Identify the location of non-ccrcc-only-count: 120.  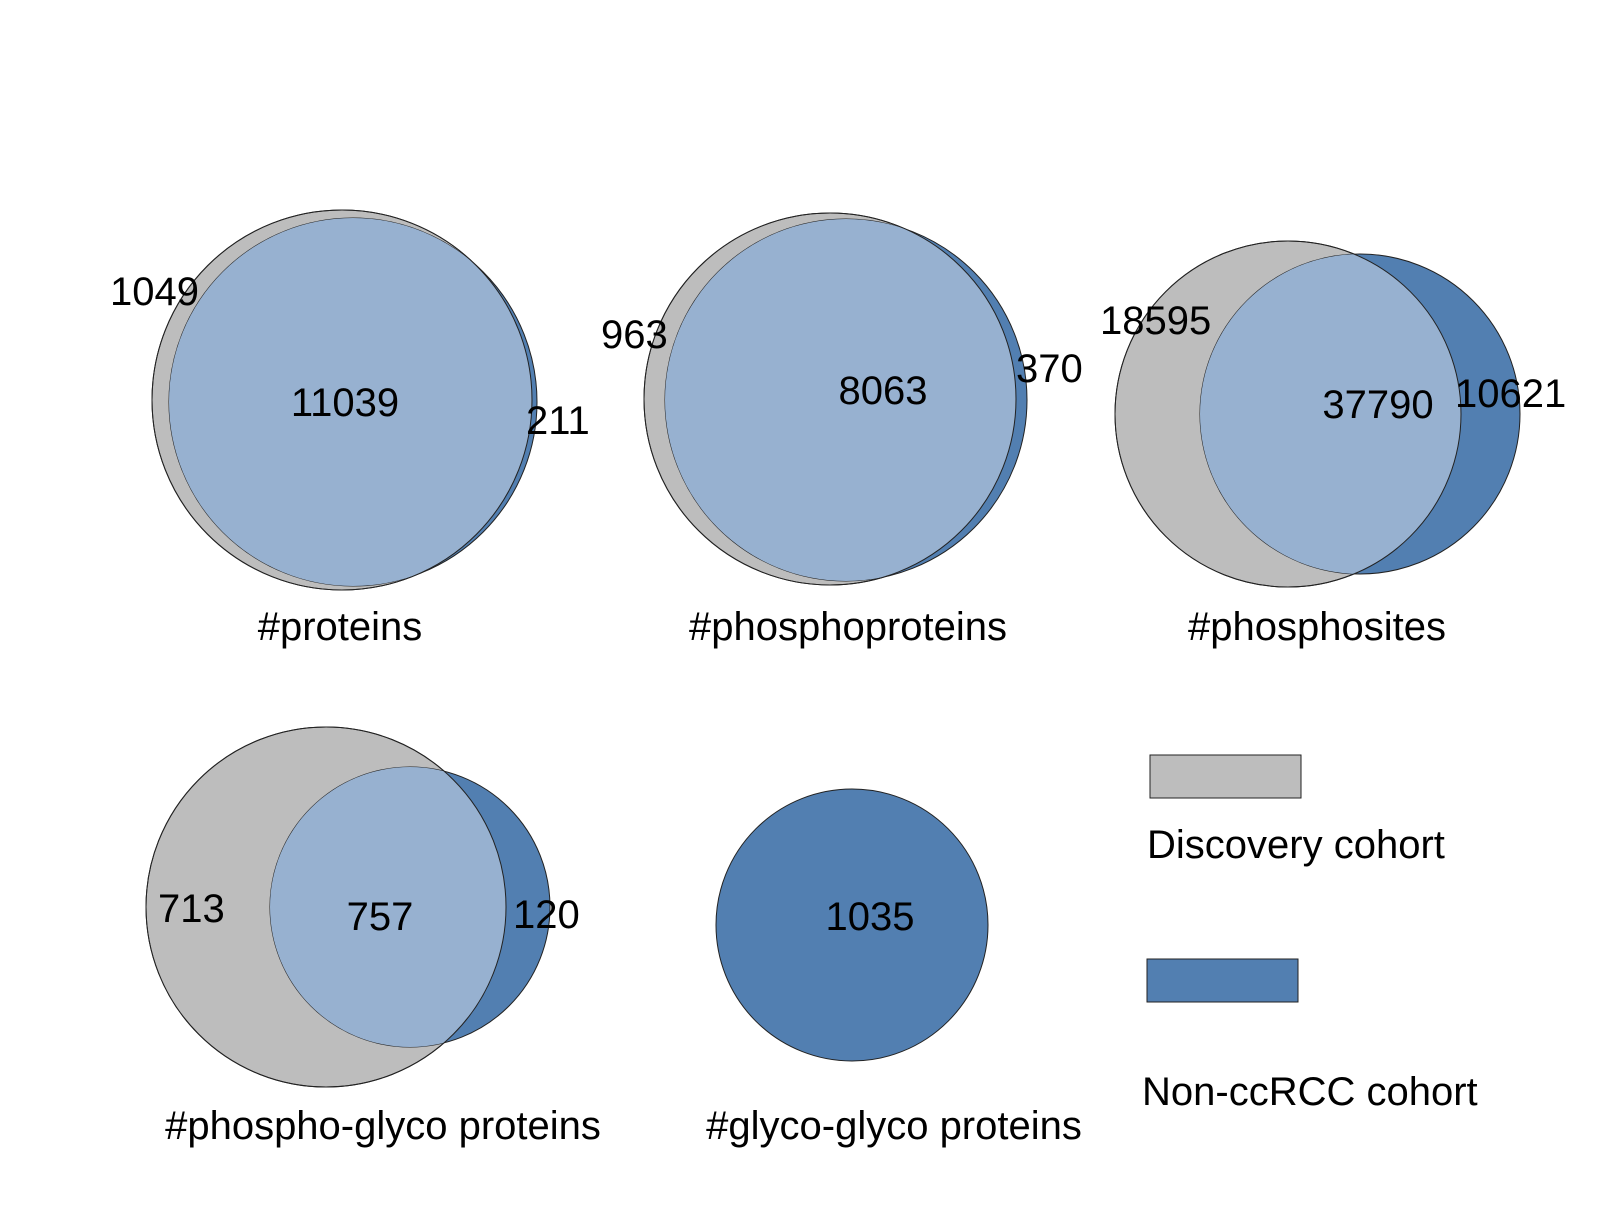
(546, 915).